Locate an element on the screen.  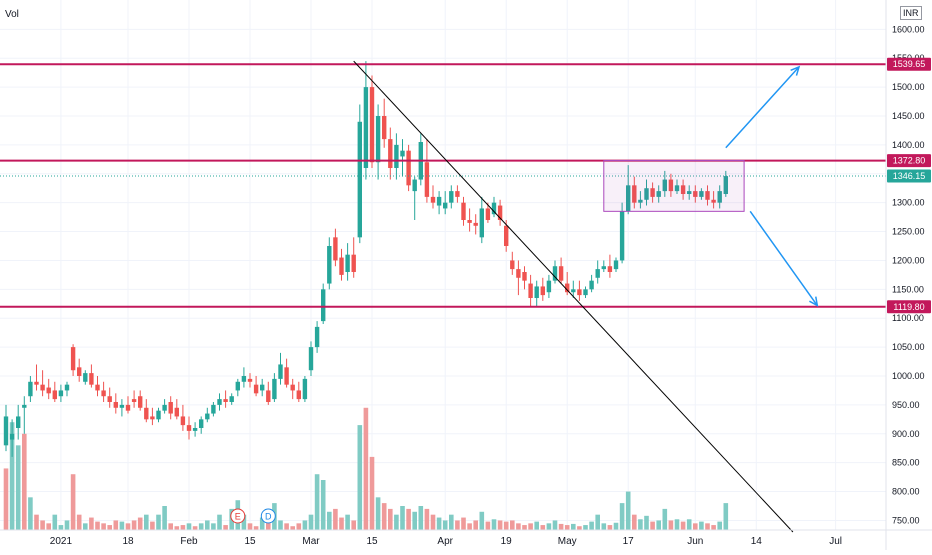
x-tick-label: 15 is located at coordinates (372, 541).